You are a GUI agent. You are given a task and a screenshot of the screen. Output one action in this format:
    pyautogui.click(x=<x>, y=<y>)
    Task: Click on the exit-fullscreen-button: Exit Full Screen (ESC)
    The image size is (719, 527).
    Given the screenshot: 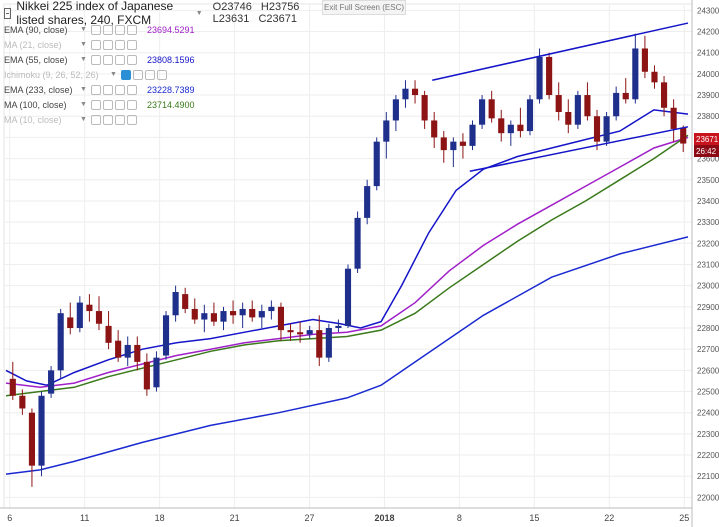 What is the action you would take?
    pyautogui.click(x=364, y=7)
    